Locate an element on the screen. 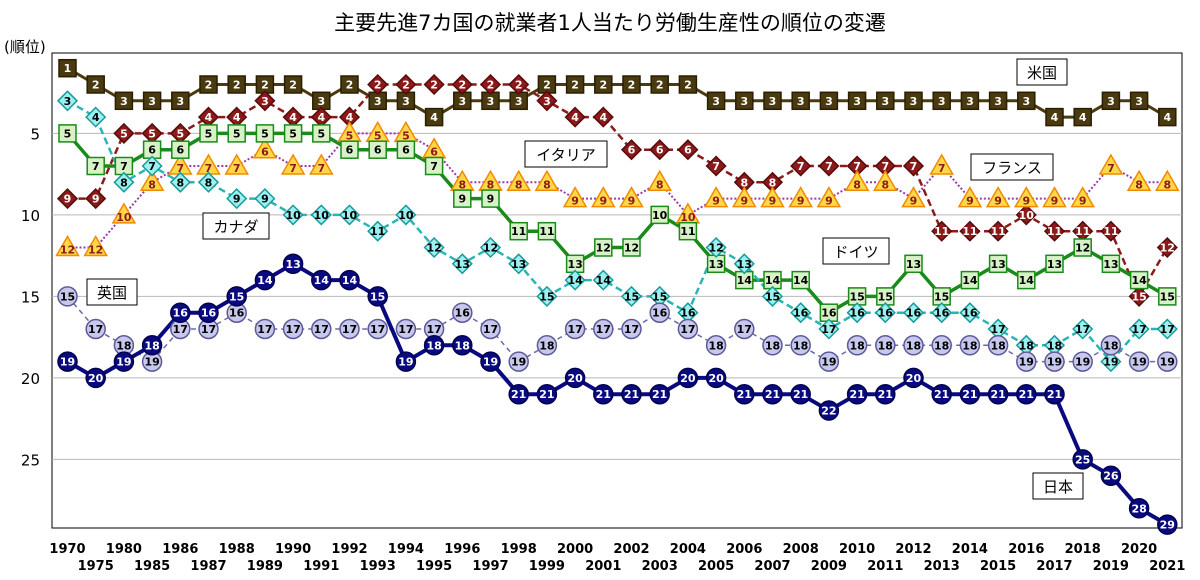  triangle-marker is located at coordinates (716, 197).